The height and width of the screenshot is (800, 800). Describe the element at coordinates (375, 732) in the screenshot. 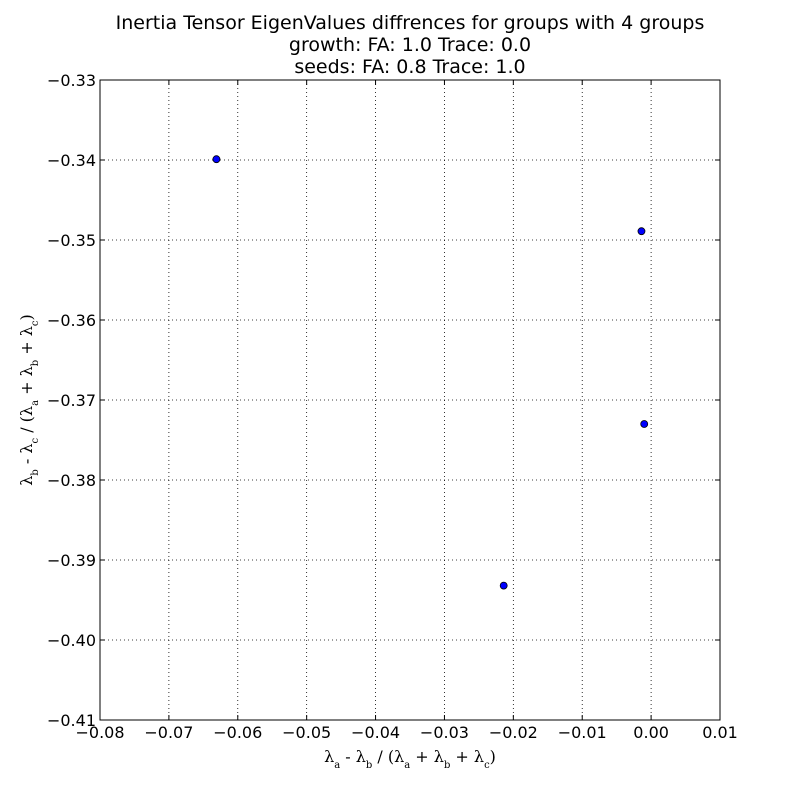

I see `x-tick-label: −0.04` at that location.